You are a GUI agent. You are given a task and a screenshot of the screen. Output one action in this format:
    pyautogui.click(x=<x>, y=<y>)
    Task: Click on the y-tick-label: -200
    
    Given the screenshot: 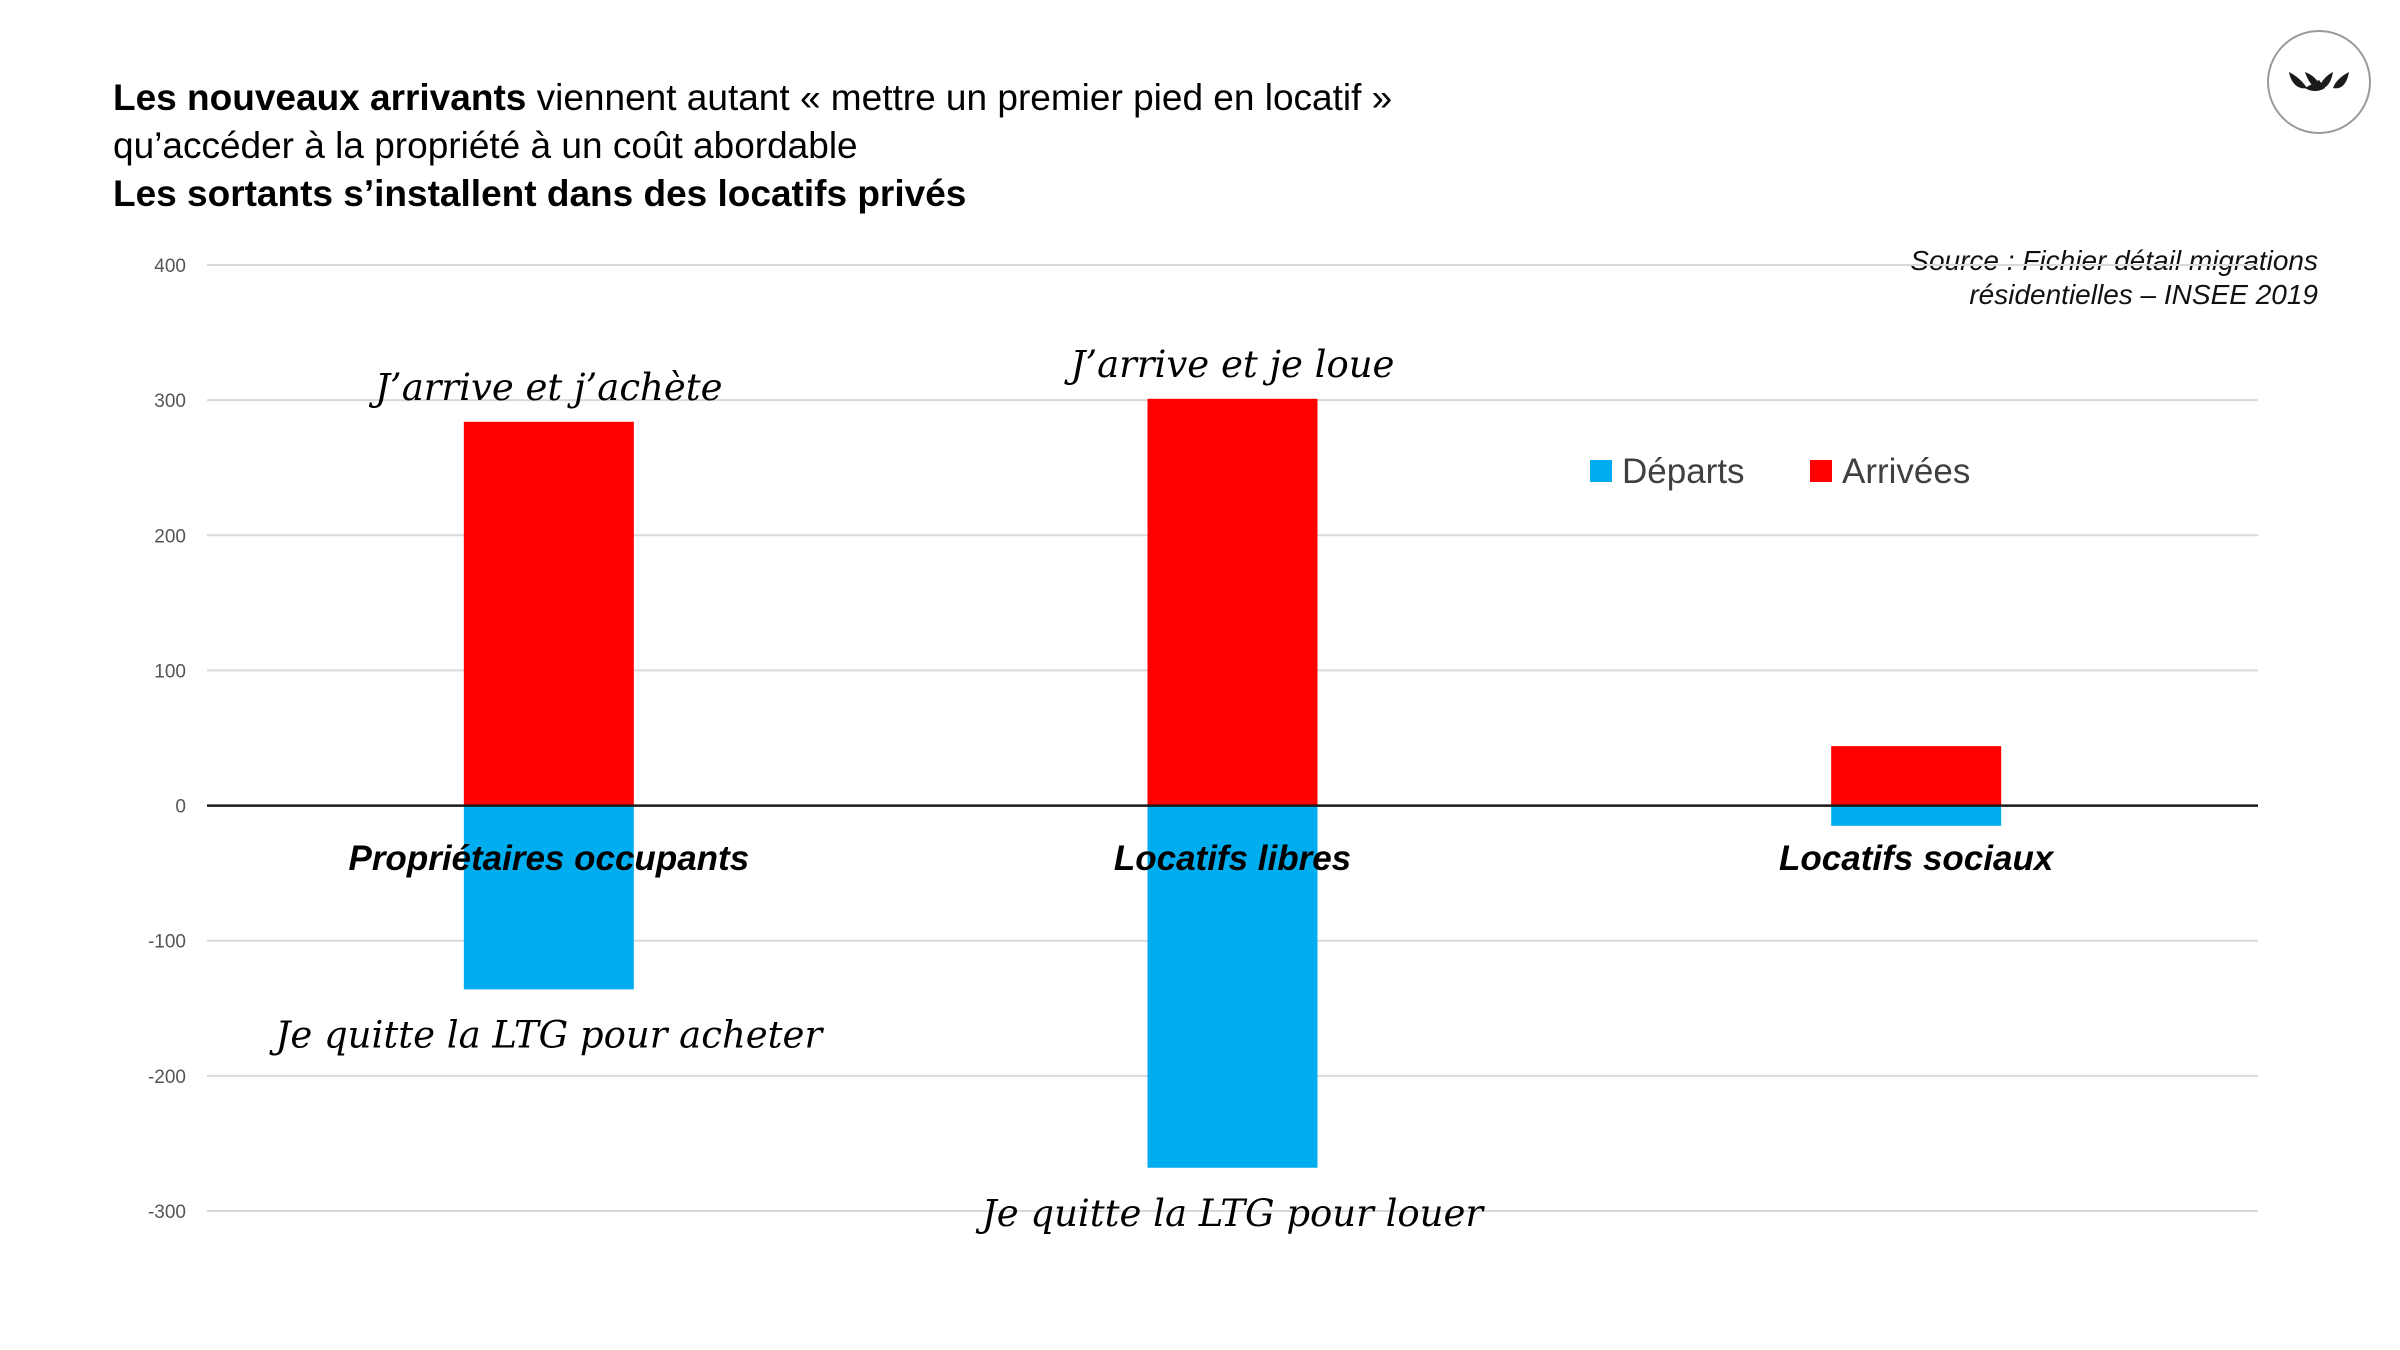 What is the action you would take?
    pyautogui.click(x=167, y=1077)
    